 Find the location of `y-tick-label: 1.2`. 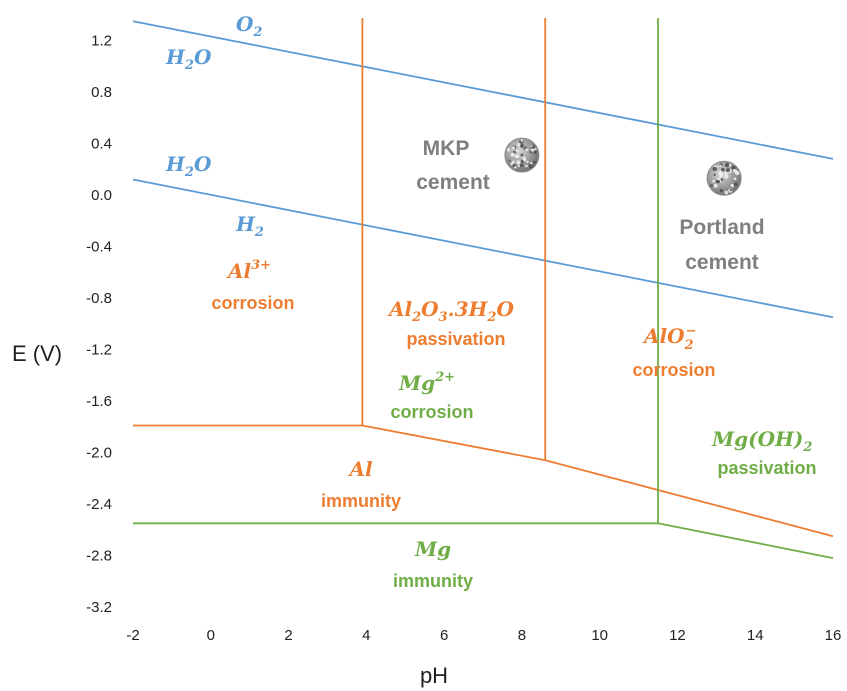

y-tick-label: 1.2 is located at coordinates (101, 41).